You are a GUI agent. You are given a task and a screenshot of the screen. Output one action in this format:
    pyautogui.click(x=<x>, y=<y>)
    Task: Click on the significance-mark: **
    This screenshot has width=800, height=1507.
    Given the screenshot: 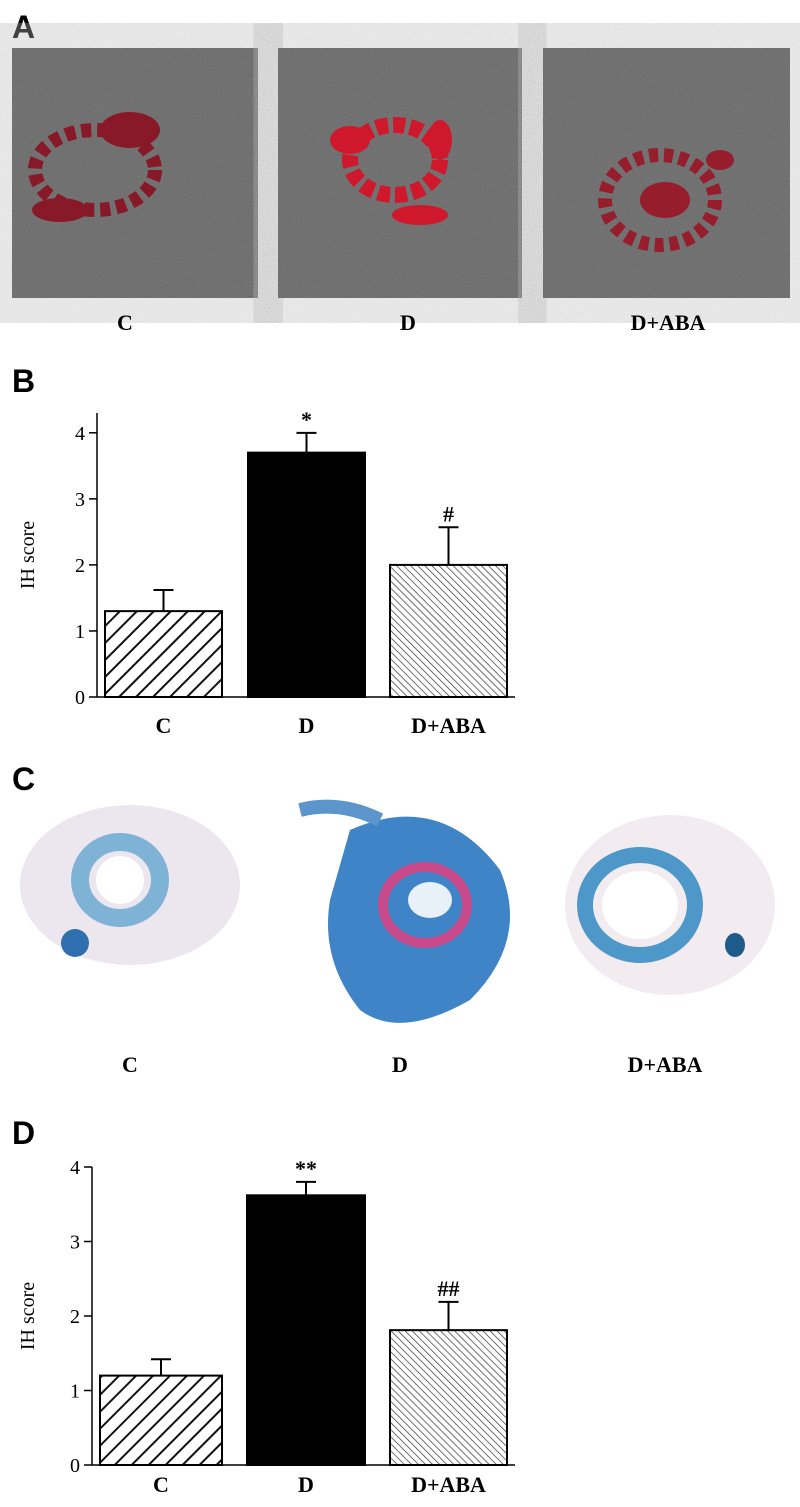 What is the action you would take?
    pyautogui.click(x=306, y=1168)
    